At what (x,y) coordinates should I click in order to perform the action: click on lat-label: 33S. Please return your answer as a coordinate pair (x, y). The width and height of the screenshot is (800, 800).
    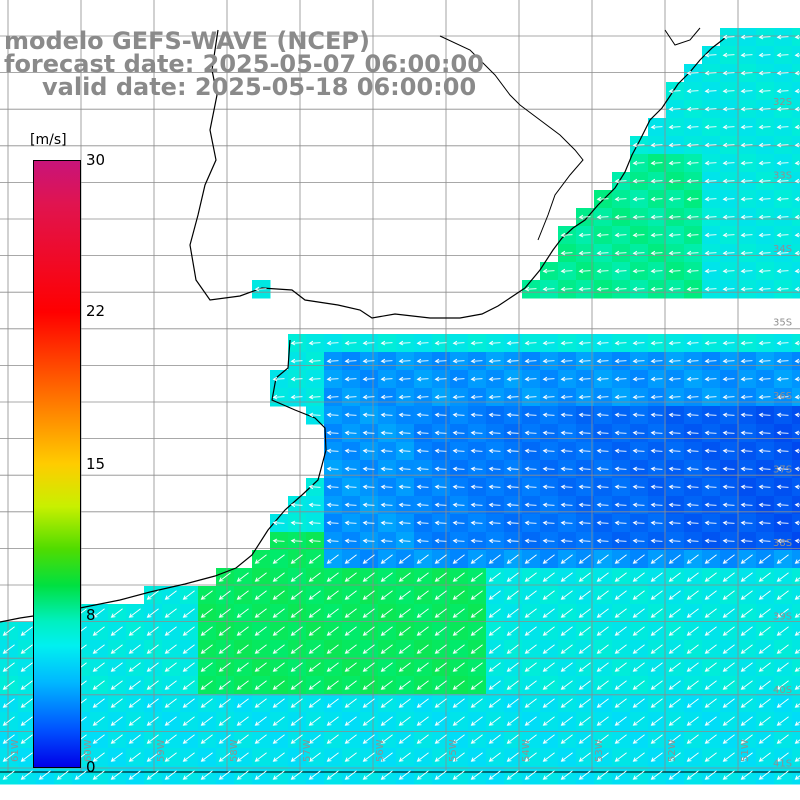
    Looking at the image, I should click on (782, 176).